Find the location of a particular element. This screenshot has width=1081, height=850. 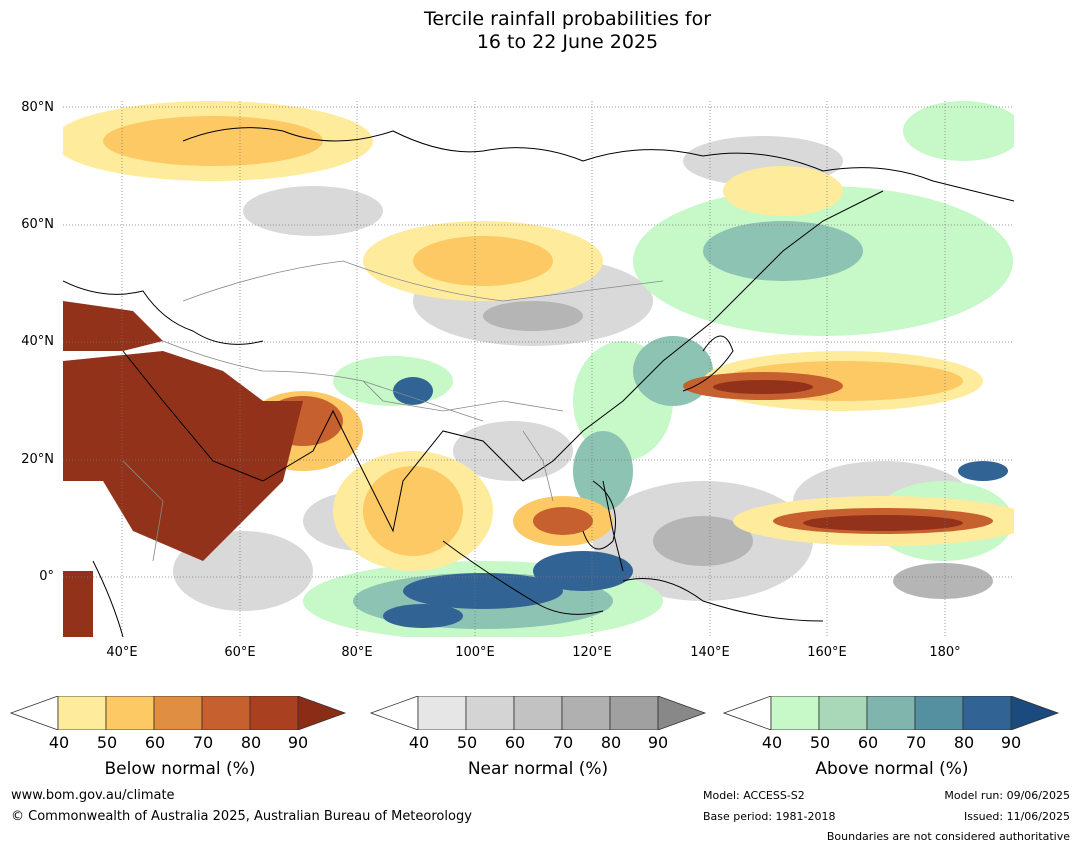

near-normal-label: Near normal (%) is located at coordinates (538, 769).